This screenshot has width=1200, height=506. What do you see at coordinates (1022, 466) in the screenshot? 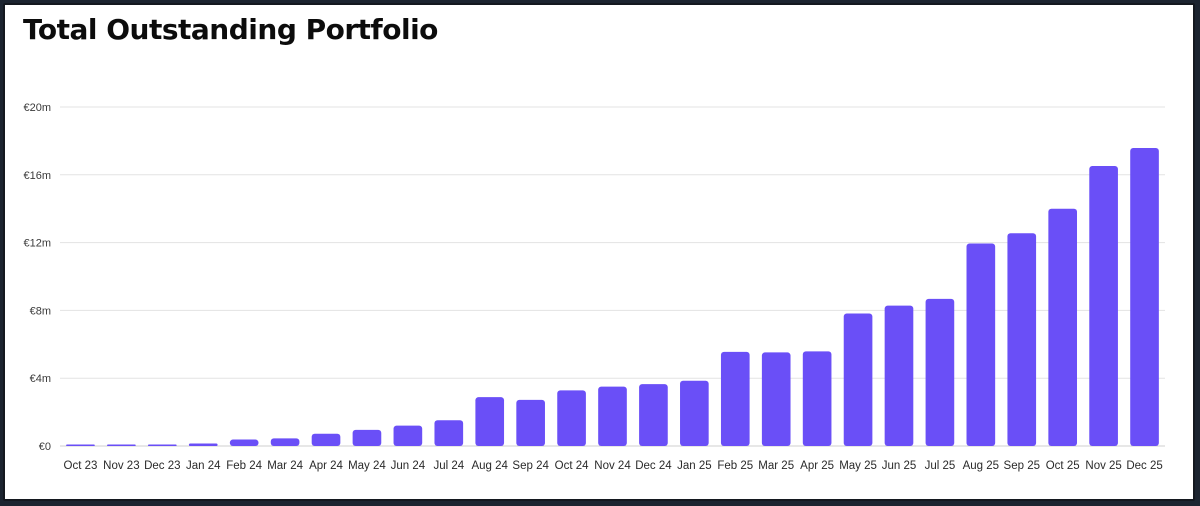
I see `x-tick-label: Sep 25` at bounding box center [1022, 466].